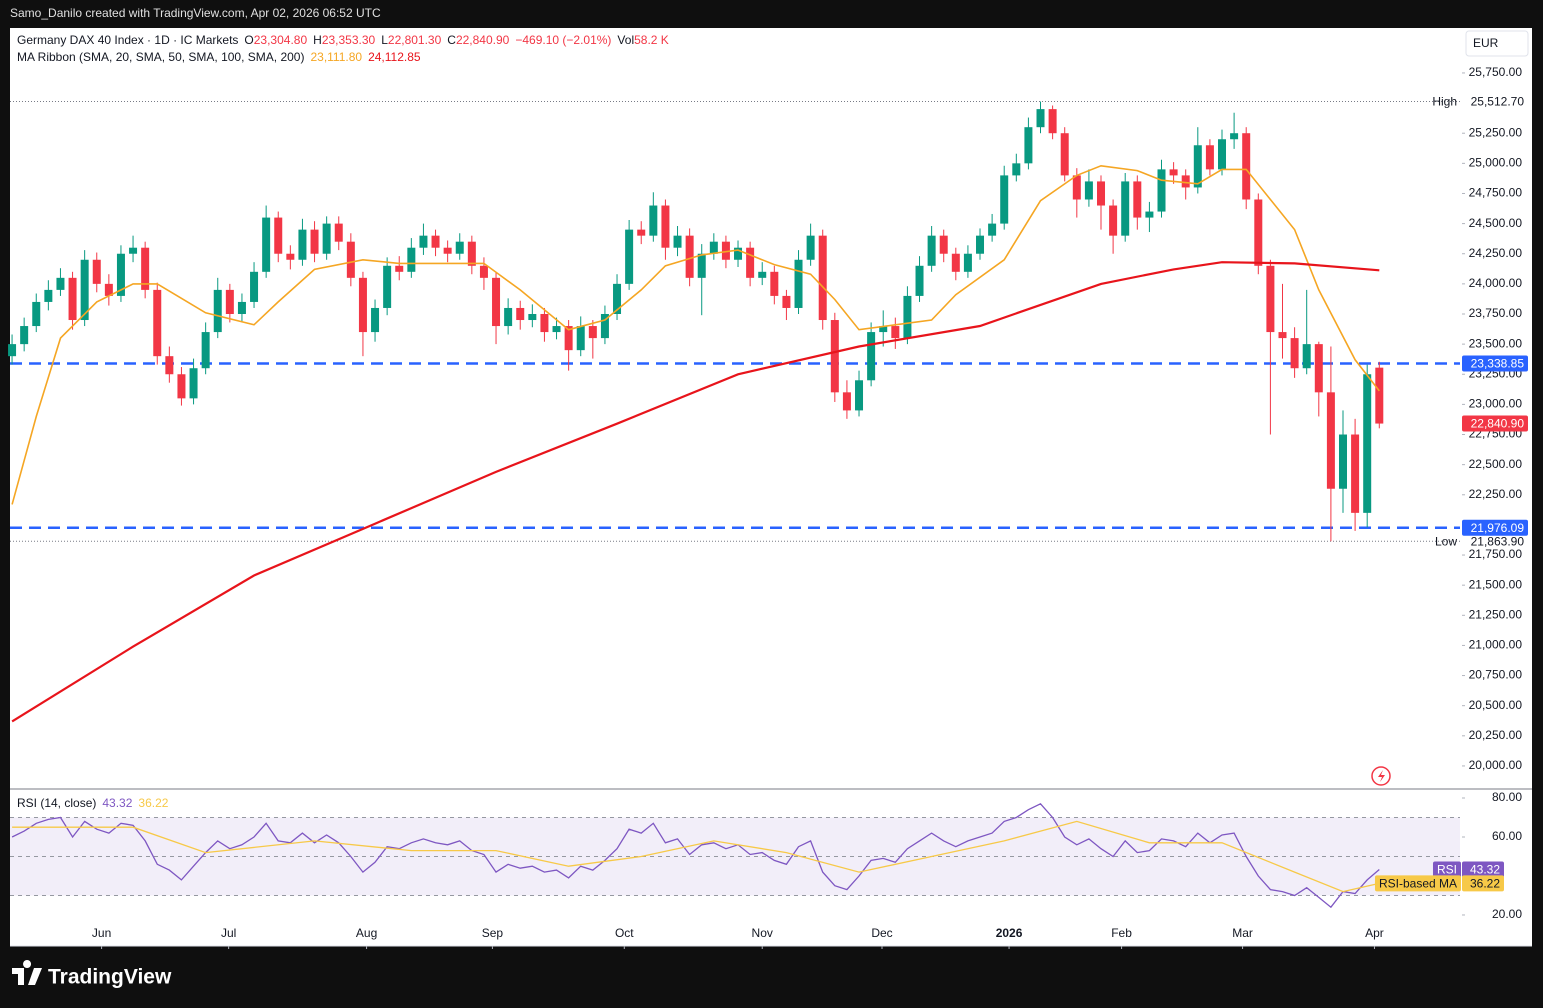 Image resolution: width=1543 pixels, height=1008 pixels. What do you see at coordinates (228, 933) in the screenshot?
I see `x-tick-label: Jul` at bounding box center [228, 933].